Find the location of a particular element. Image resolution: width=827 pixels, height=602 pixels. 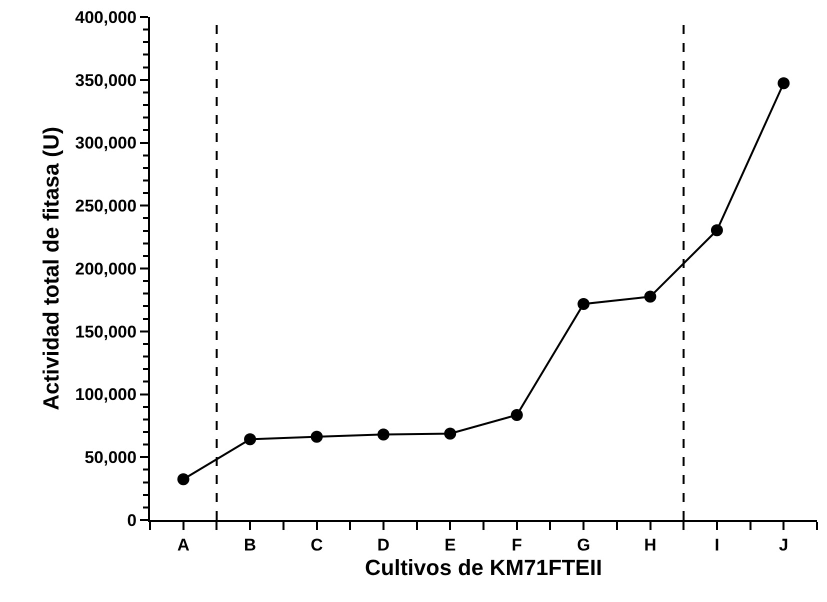

y-tick-label: 300,000 is located at coordinates (106, 143).